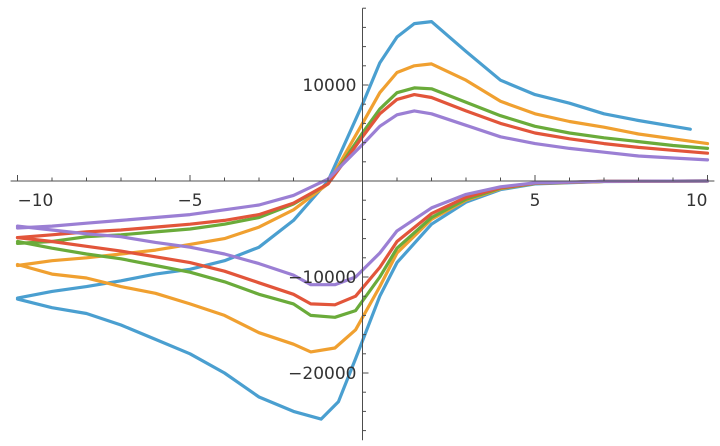 The height and width of the screenshot is (446, 720). What do you see at coordinates (535, 201) in the screenshot?
I see `x-tick-label: 5` at bounding box center [535, 201].